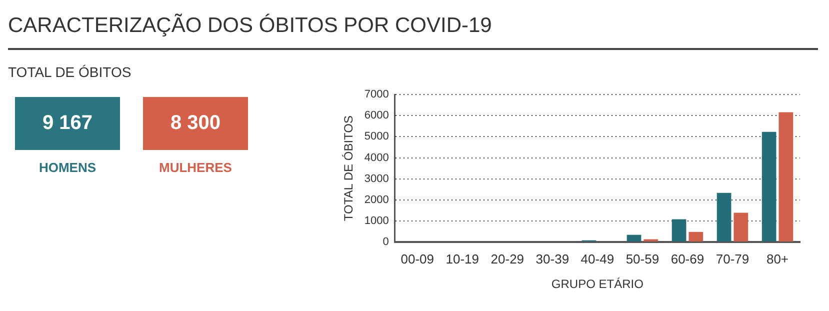  What do you see at coordinates (376, 200) in the screenshot?
I see `y-tick-label: 2000` at bounding box center [376, 200].